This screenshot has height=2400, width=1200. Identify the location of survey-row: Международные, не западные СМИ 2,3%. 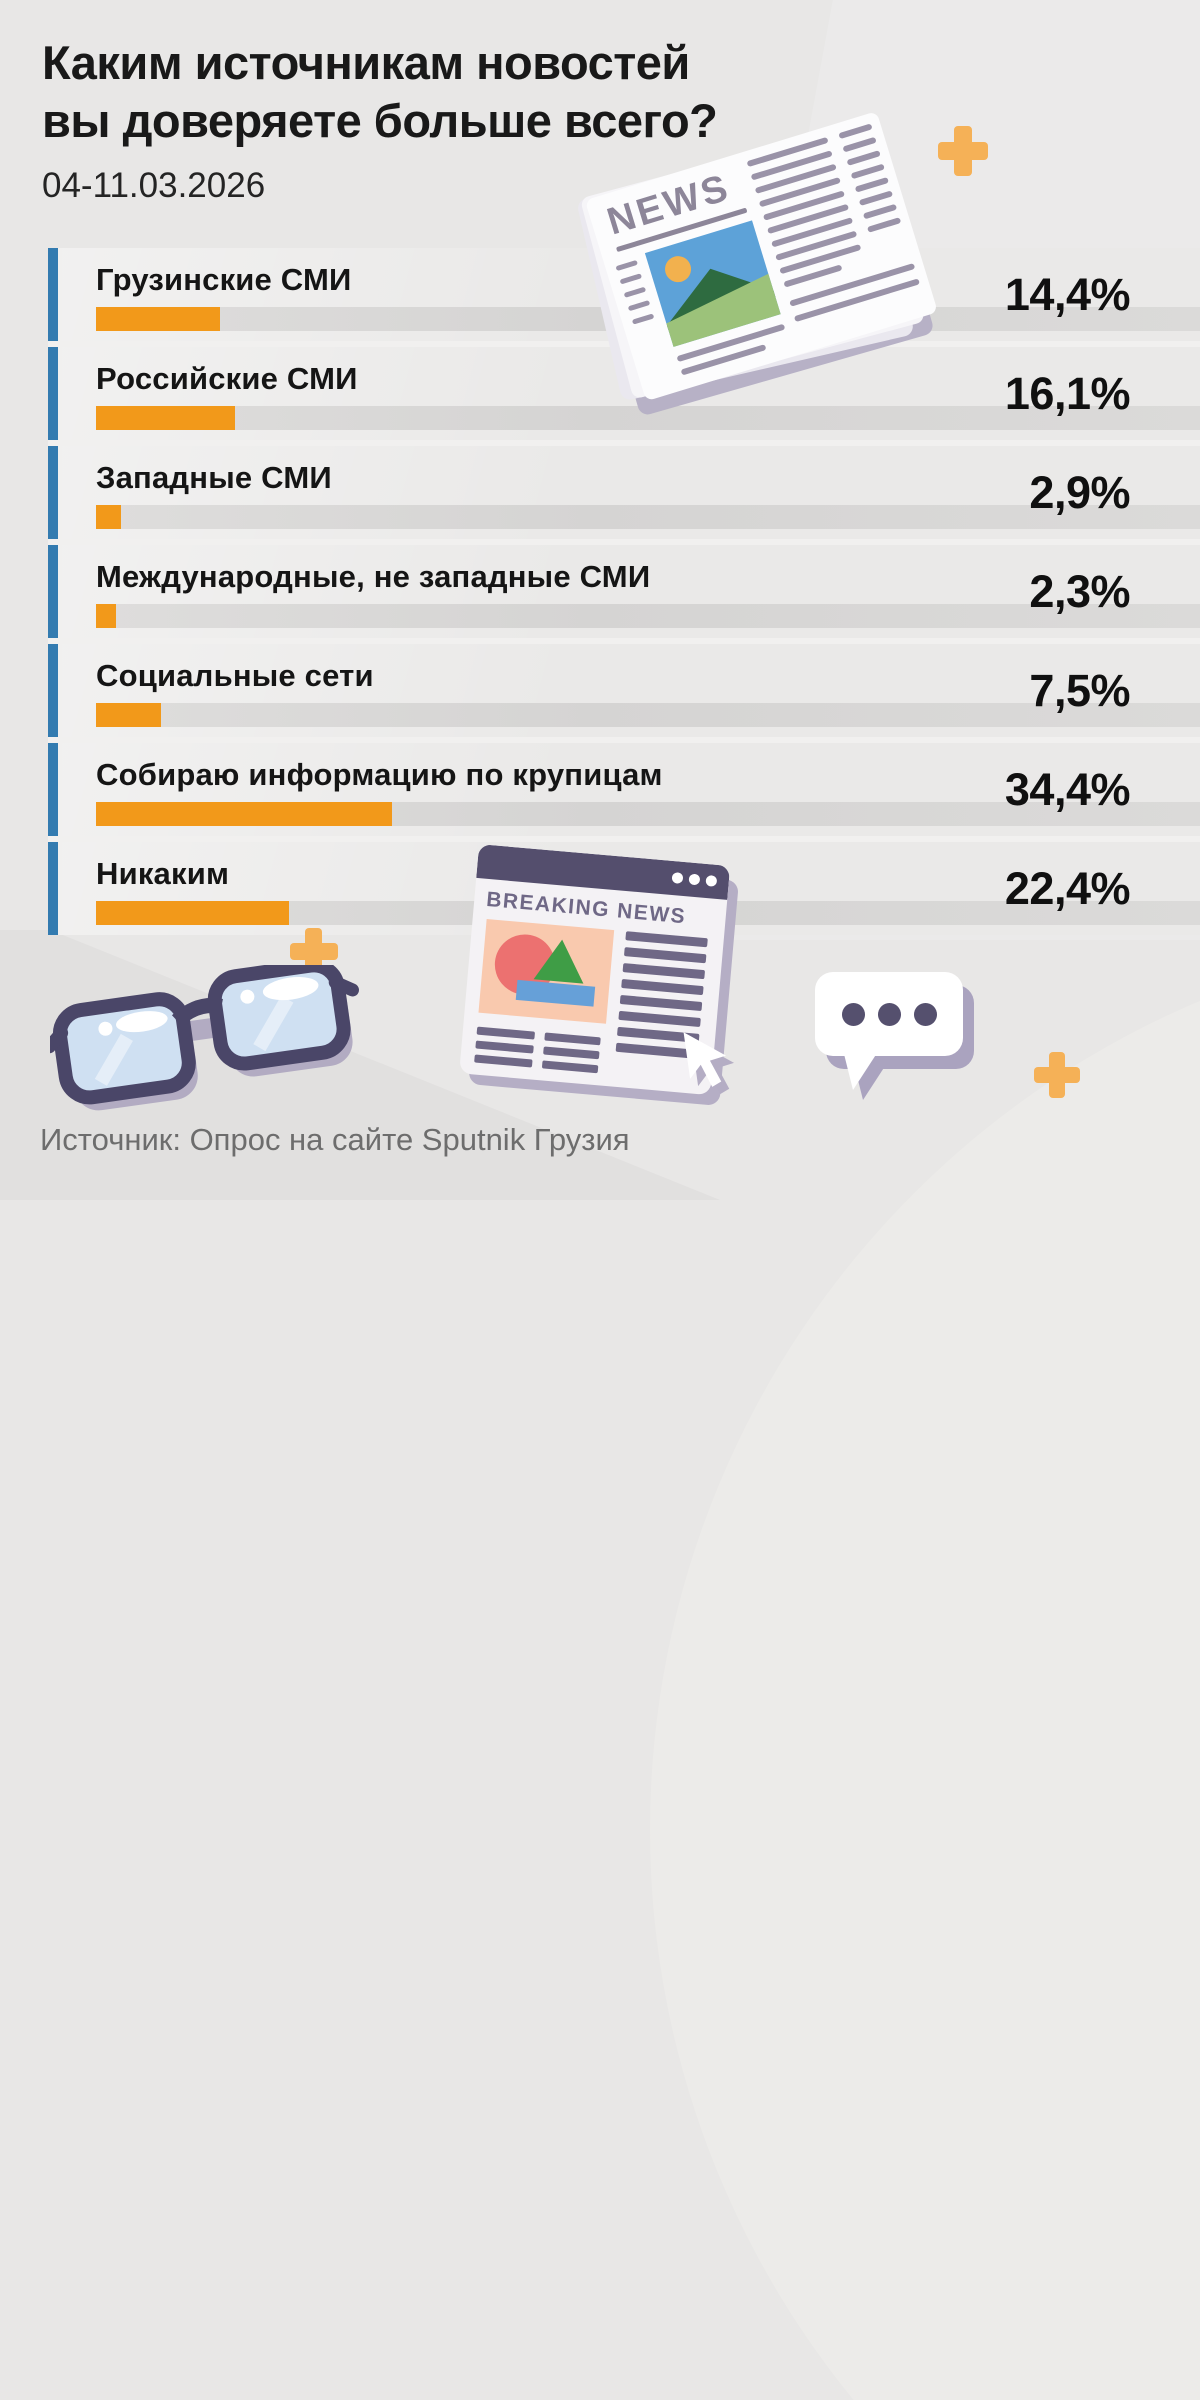
(624, 591).